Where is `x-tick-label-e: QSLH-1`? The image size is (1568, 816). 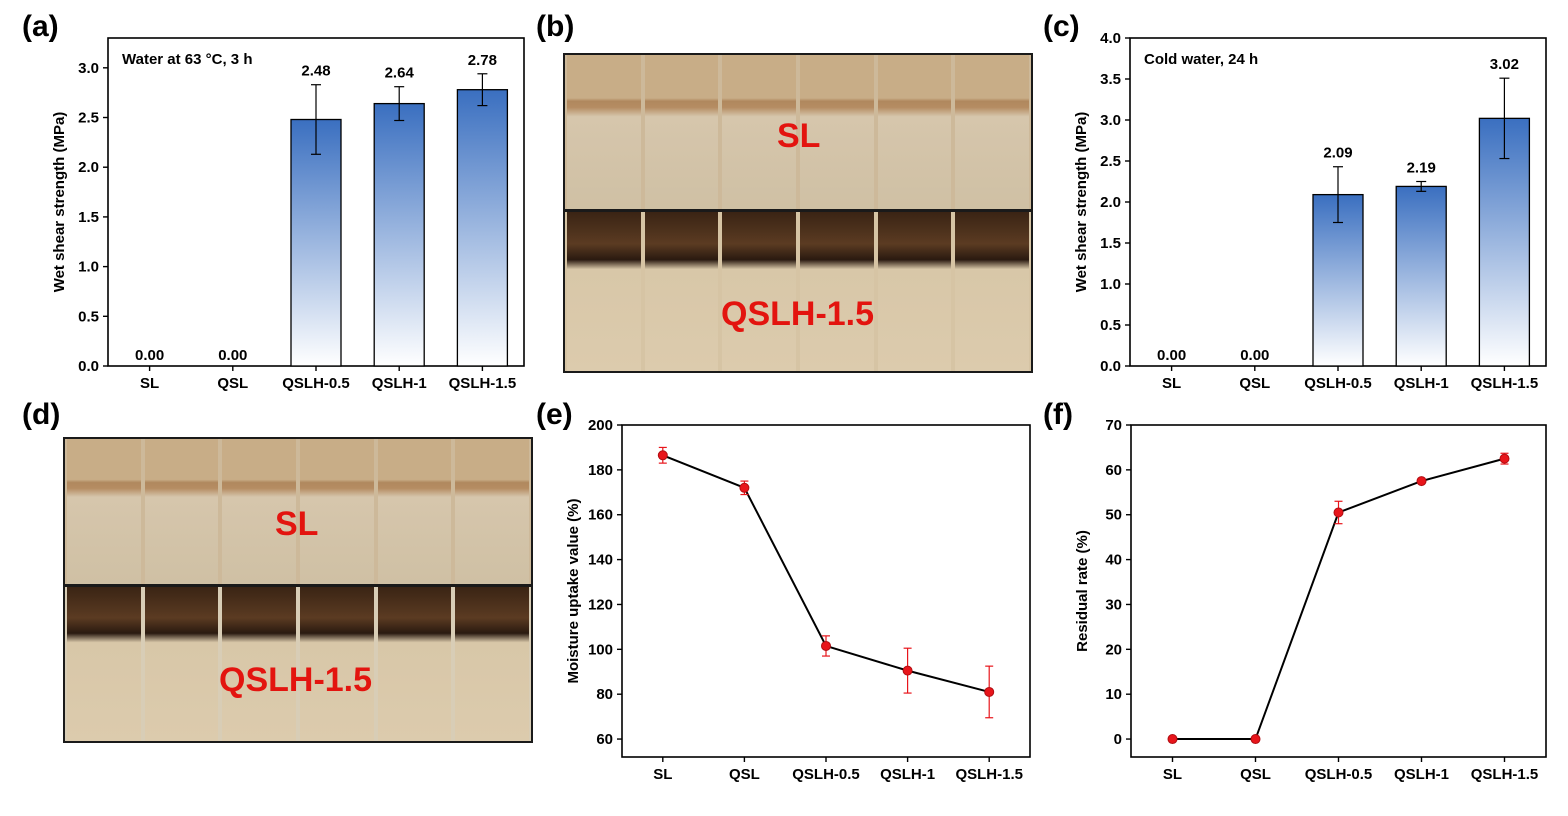
x-tick-label-e: QSLH-1 is located at coordinates (907, 774).